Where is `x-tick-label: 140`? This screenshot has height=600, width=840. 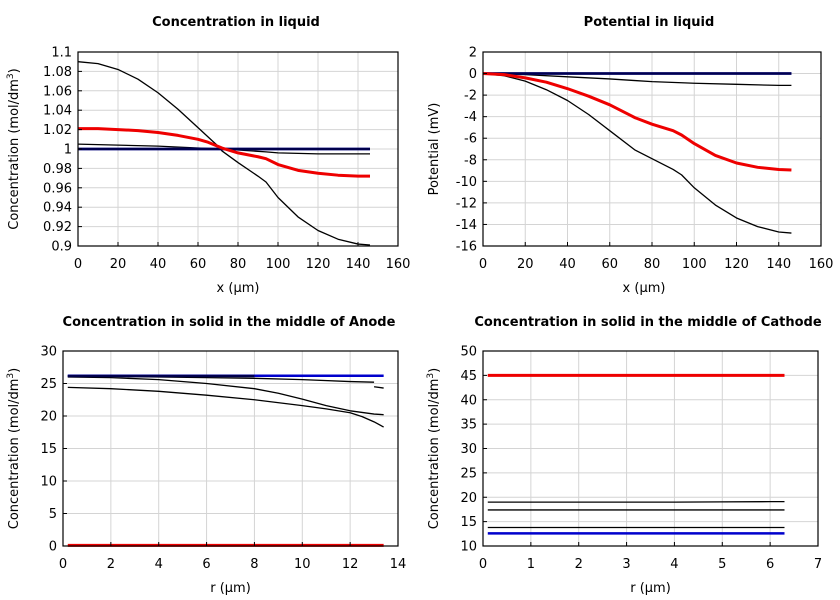
x-tick-label: 140 is located at coordinates (778, 264).